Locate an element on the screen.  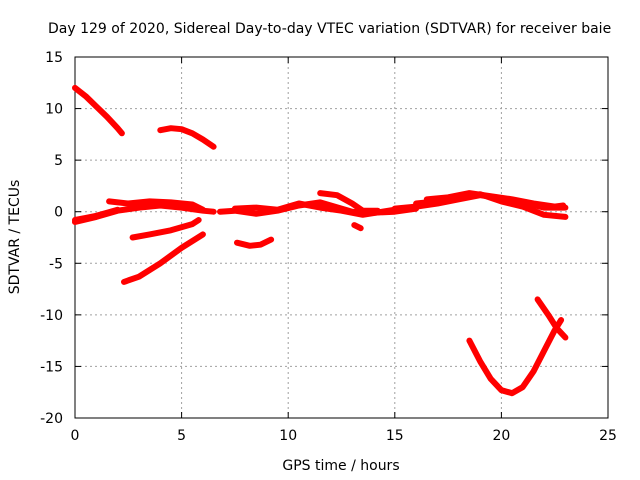
x-tick-label: 20 is located at coordinates (501, 436).